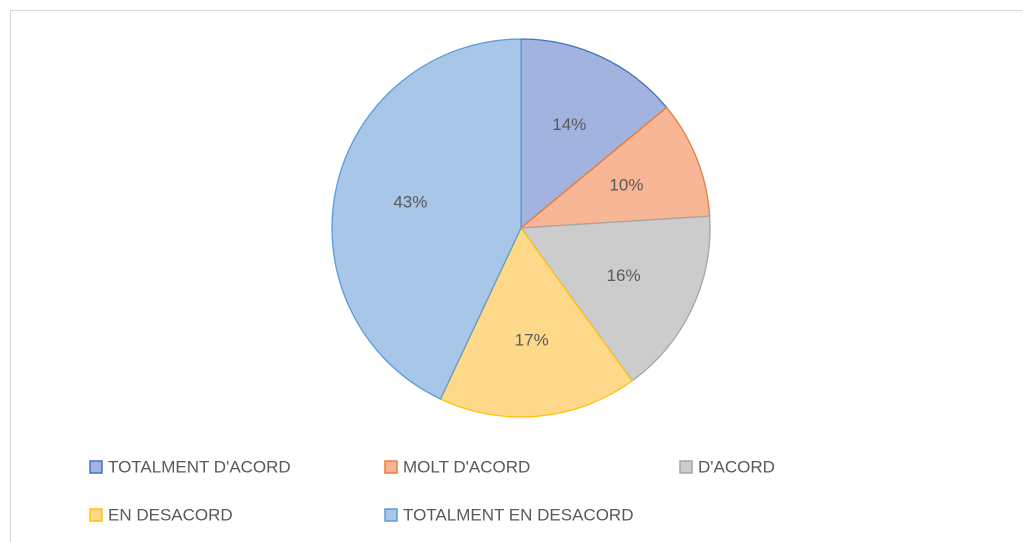 This screenshot has height=542, width=1023. What do you see at coordinates (624, 275) in the screenshot?
I see `data-label: 16%` at bounding box center [624, 275].